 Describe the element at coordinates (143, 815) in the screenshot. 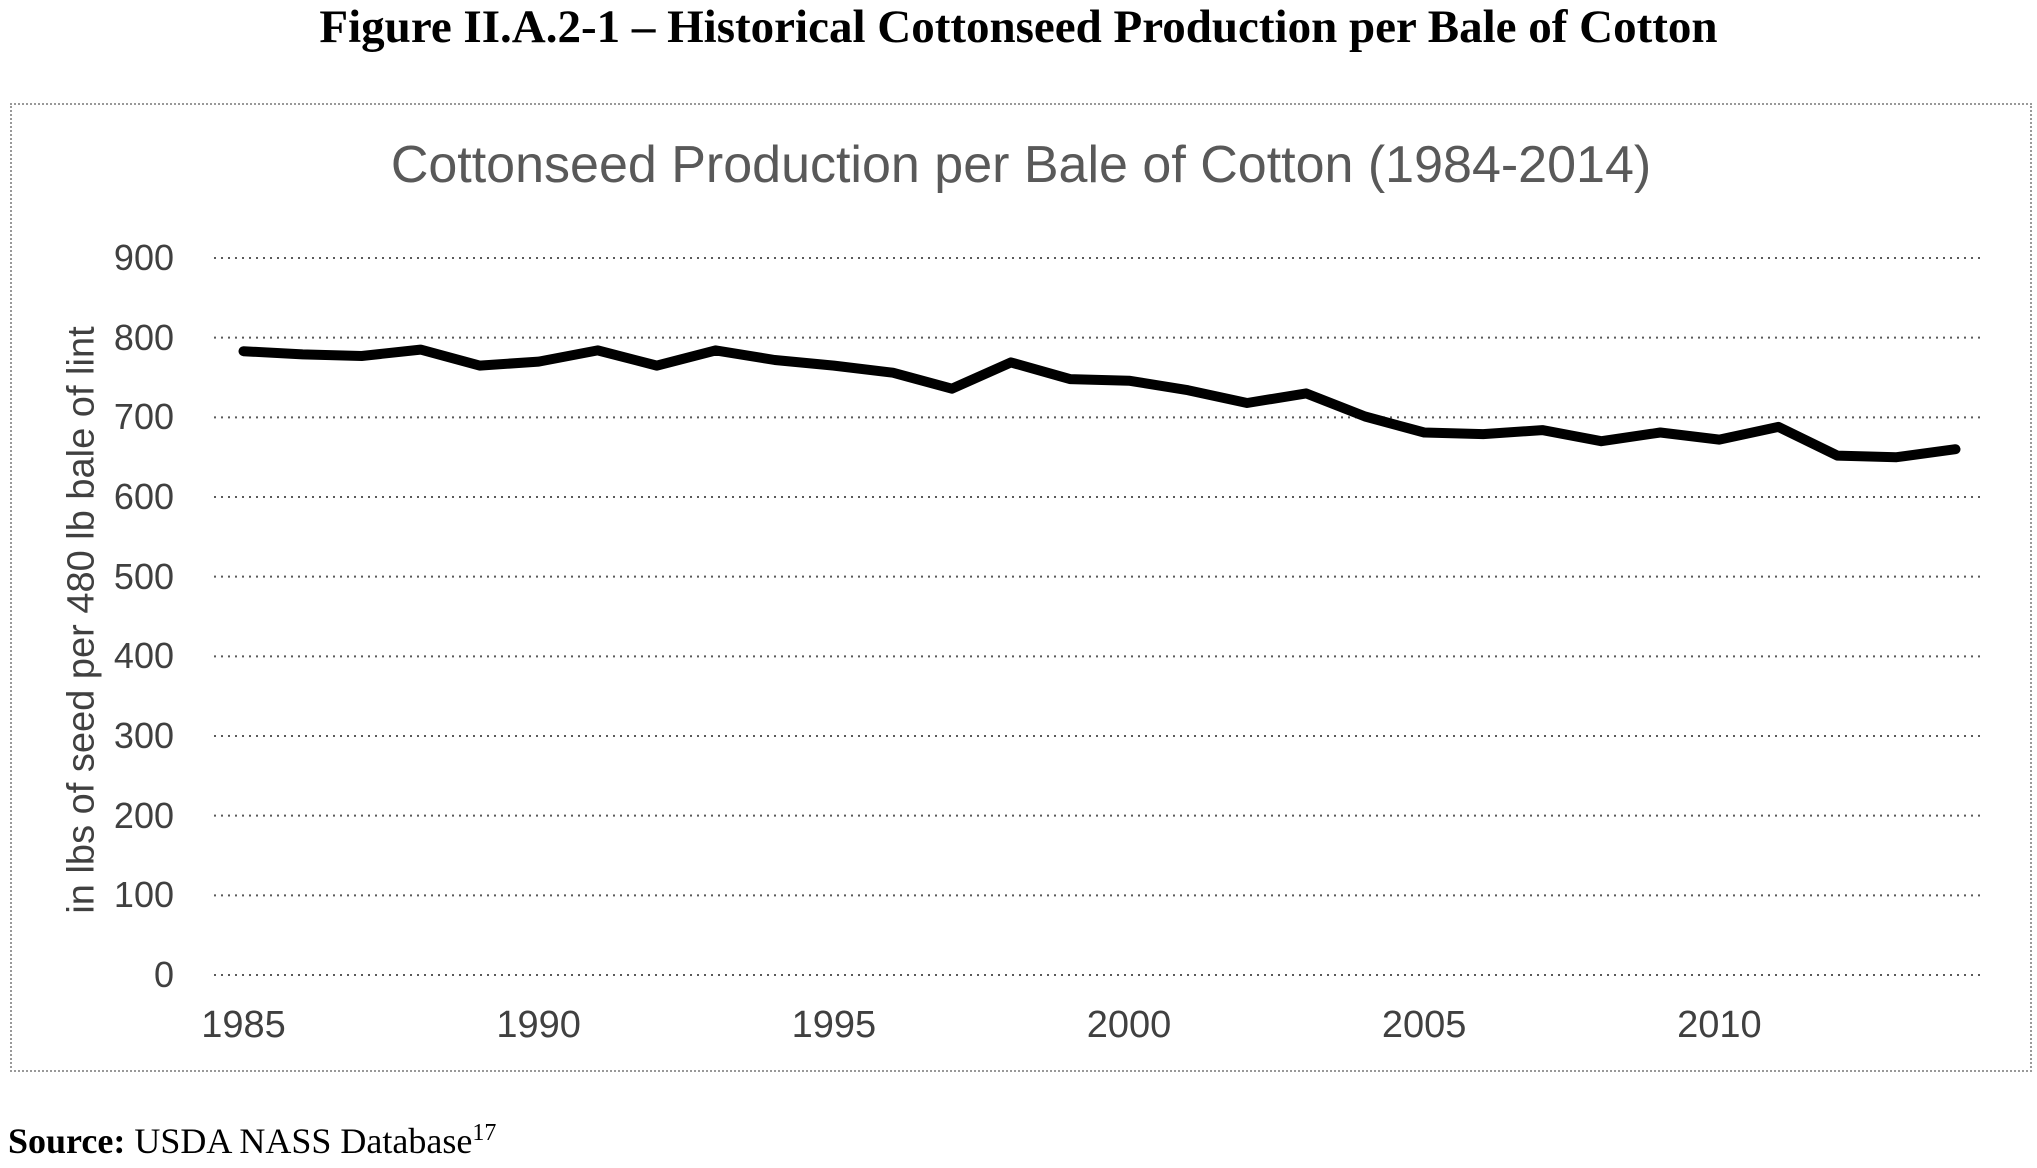

I see `y-tick-label-200: 200` at that location.